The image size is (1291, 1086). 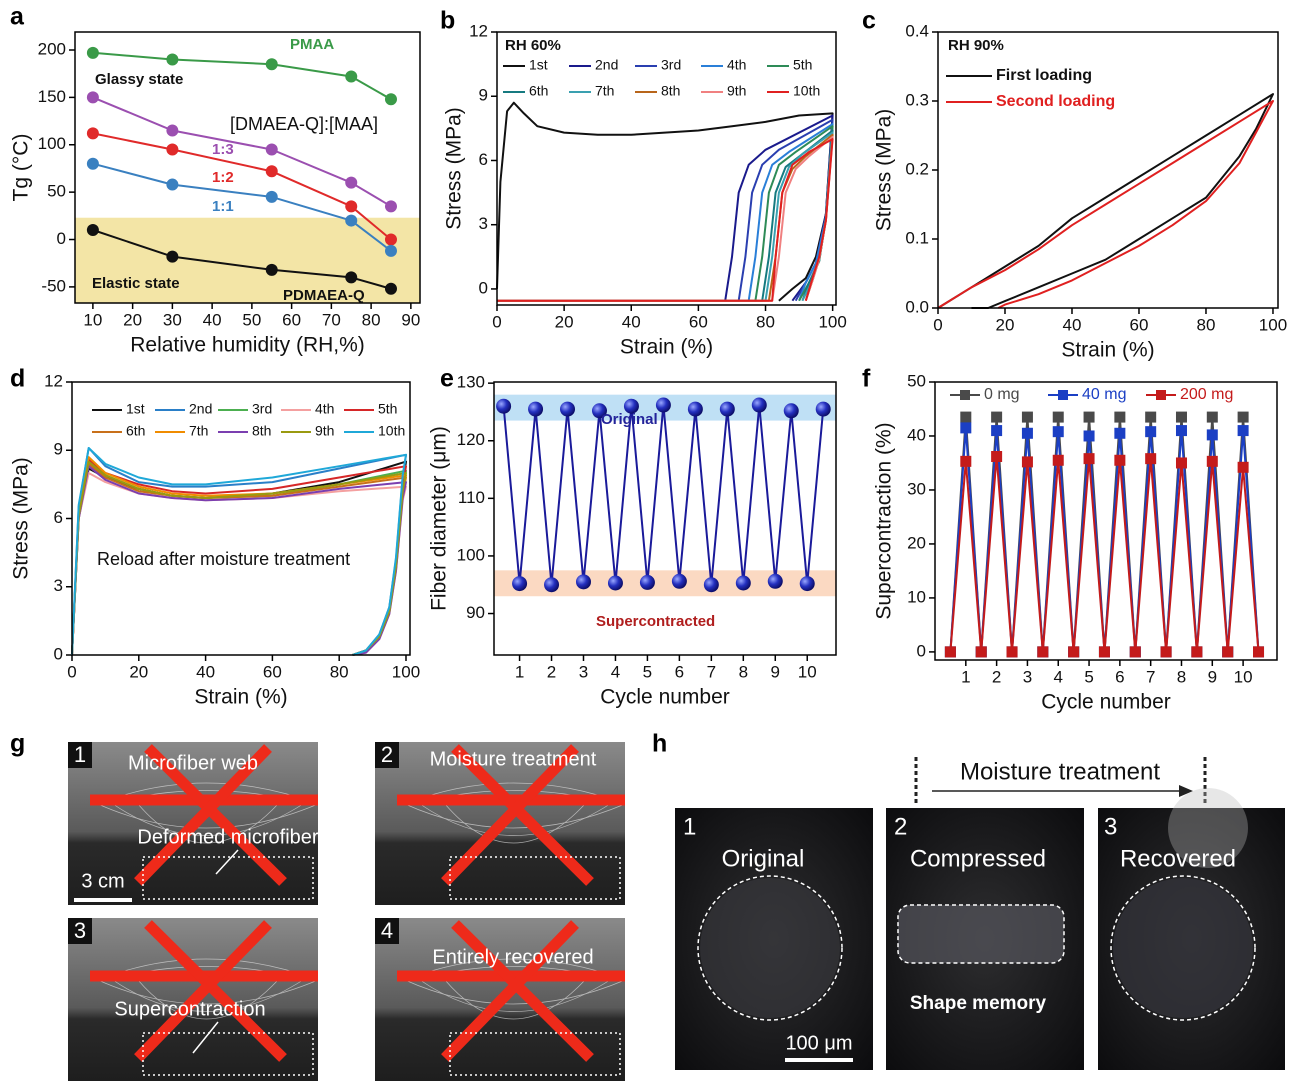 I want to click on x-tick-label: 80, so click(x=371, y=319).